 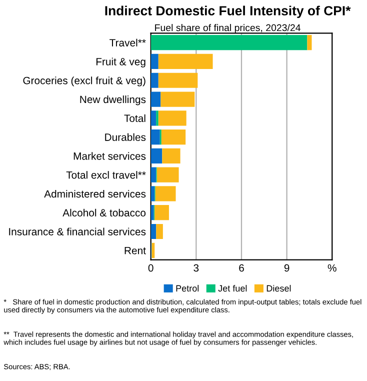 I want to click on y-tick-label: Durables, so click(x=125, y=137).